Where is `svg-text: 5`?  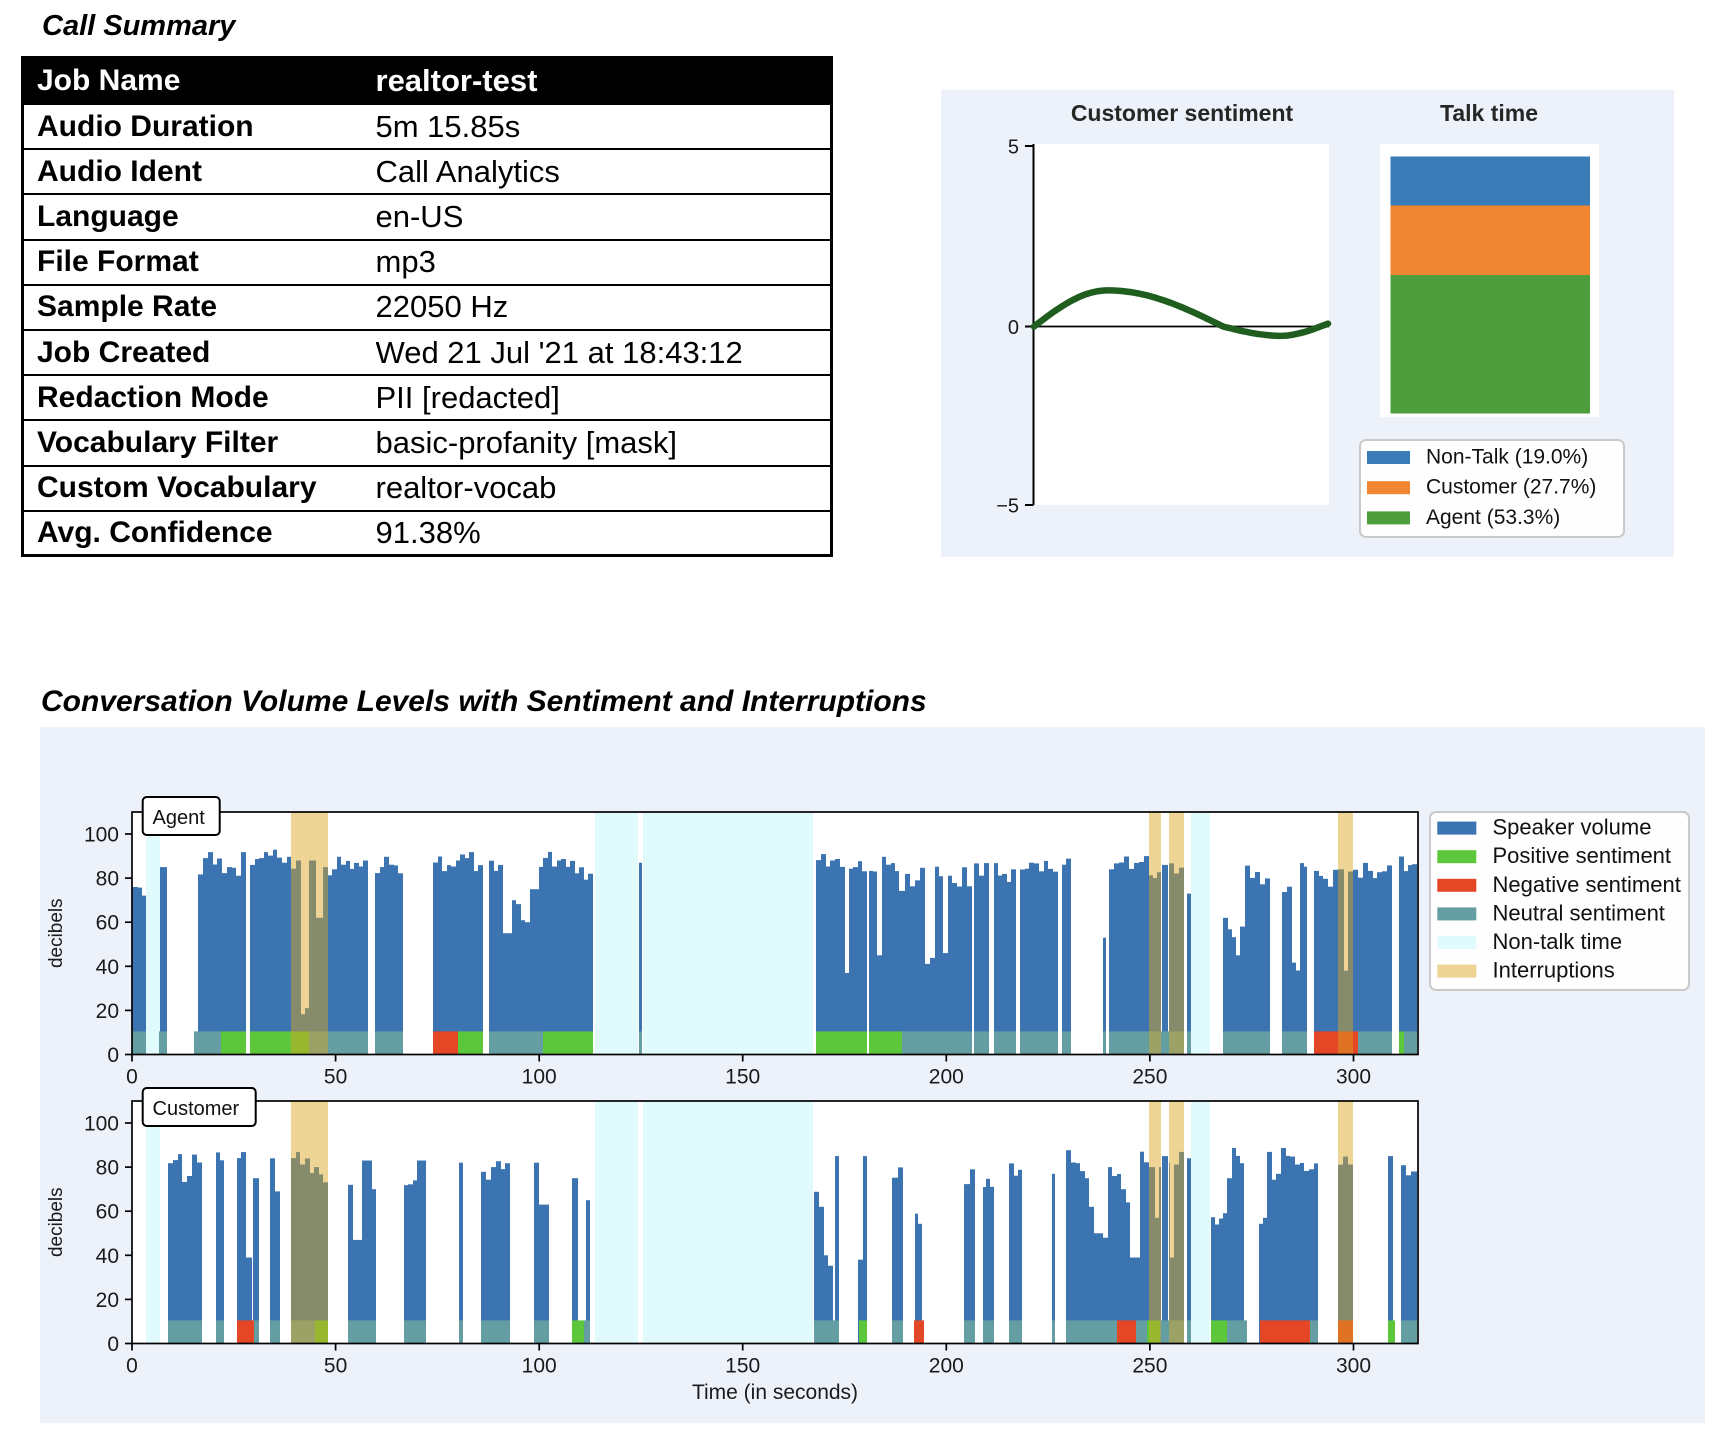
svg-text: 5 is located at coordinates (1013, 148).